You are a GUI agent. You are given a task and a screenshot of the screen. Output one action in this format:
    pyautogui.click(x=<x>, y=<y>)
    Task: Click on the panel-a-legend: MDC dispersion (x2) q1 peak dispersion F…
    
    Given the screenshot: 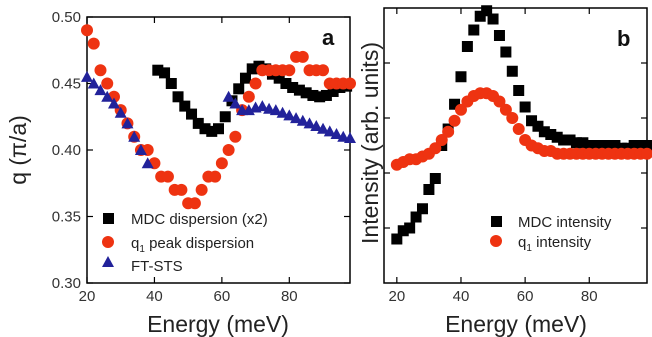 What is the action you would take?
    pyautogui.click(x=185, y=243)
    